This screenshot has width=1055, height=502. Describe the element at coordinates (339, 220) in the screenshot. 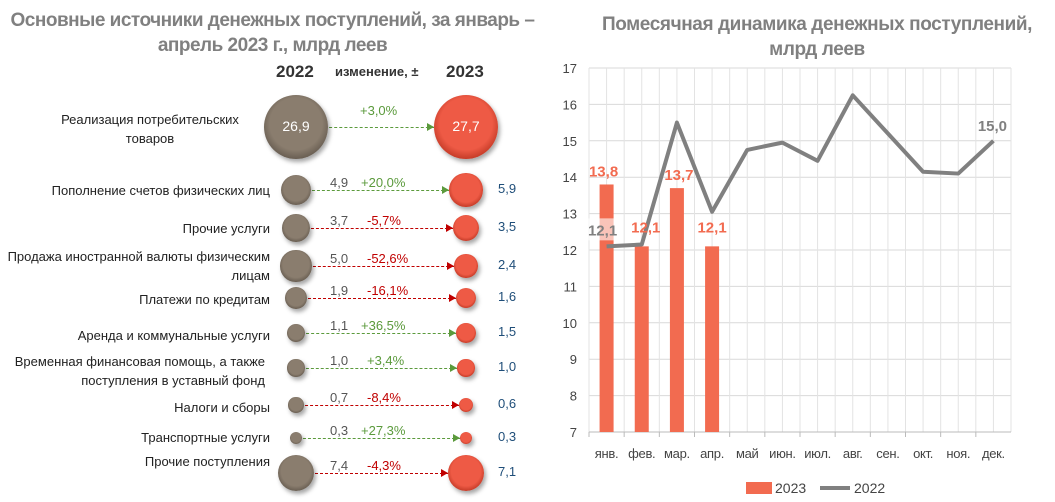

I see `value-2022: 3,7` at that location.